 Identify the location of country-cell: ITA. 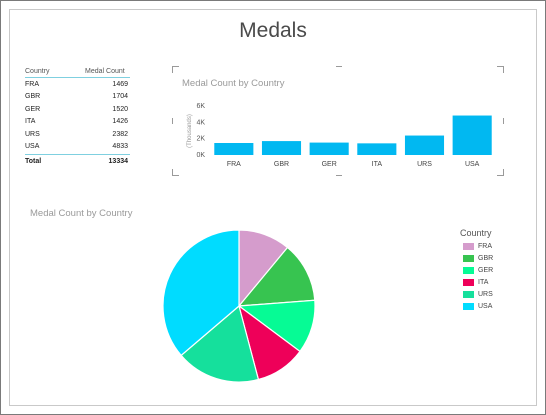
(30, 122).